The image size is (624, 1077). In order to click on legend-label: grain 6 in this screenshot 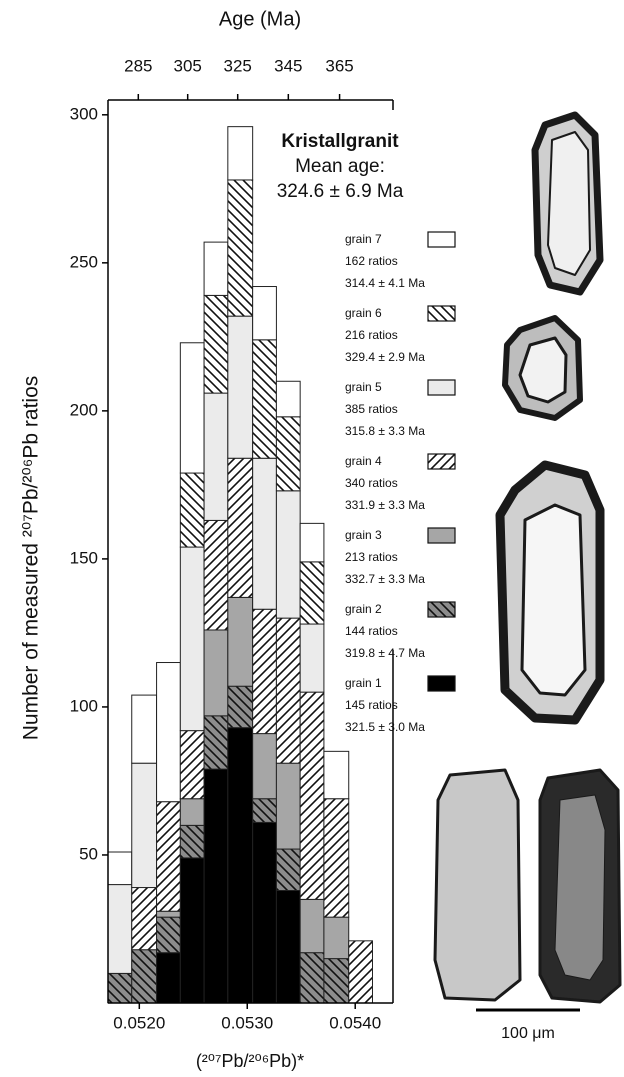, I will do `click(363, 313)`.